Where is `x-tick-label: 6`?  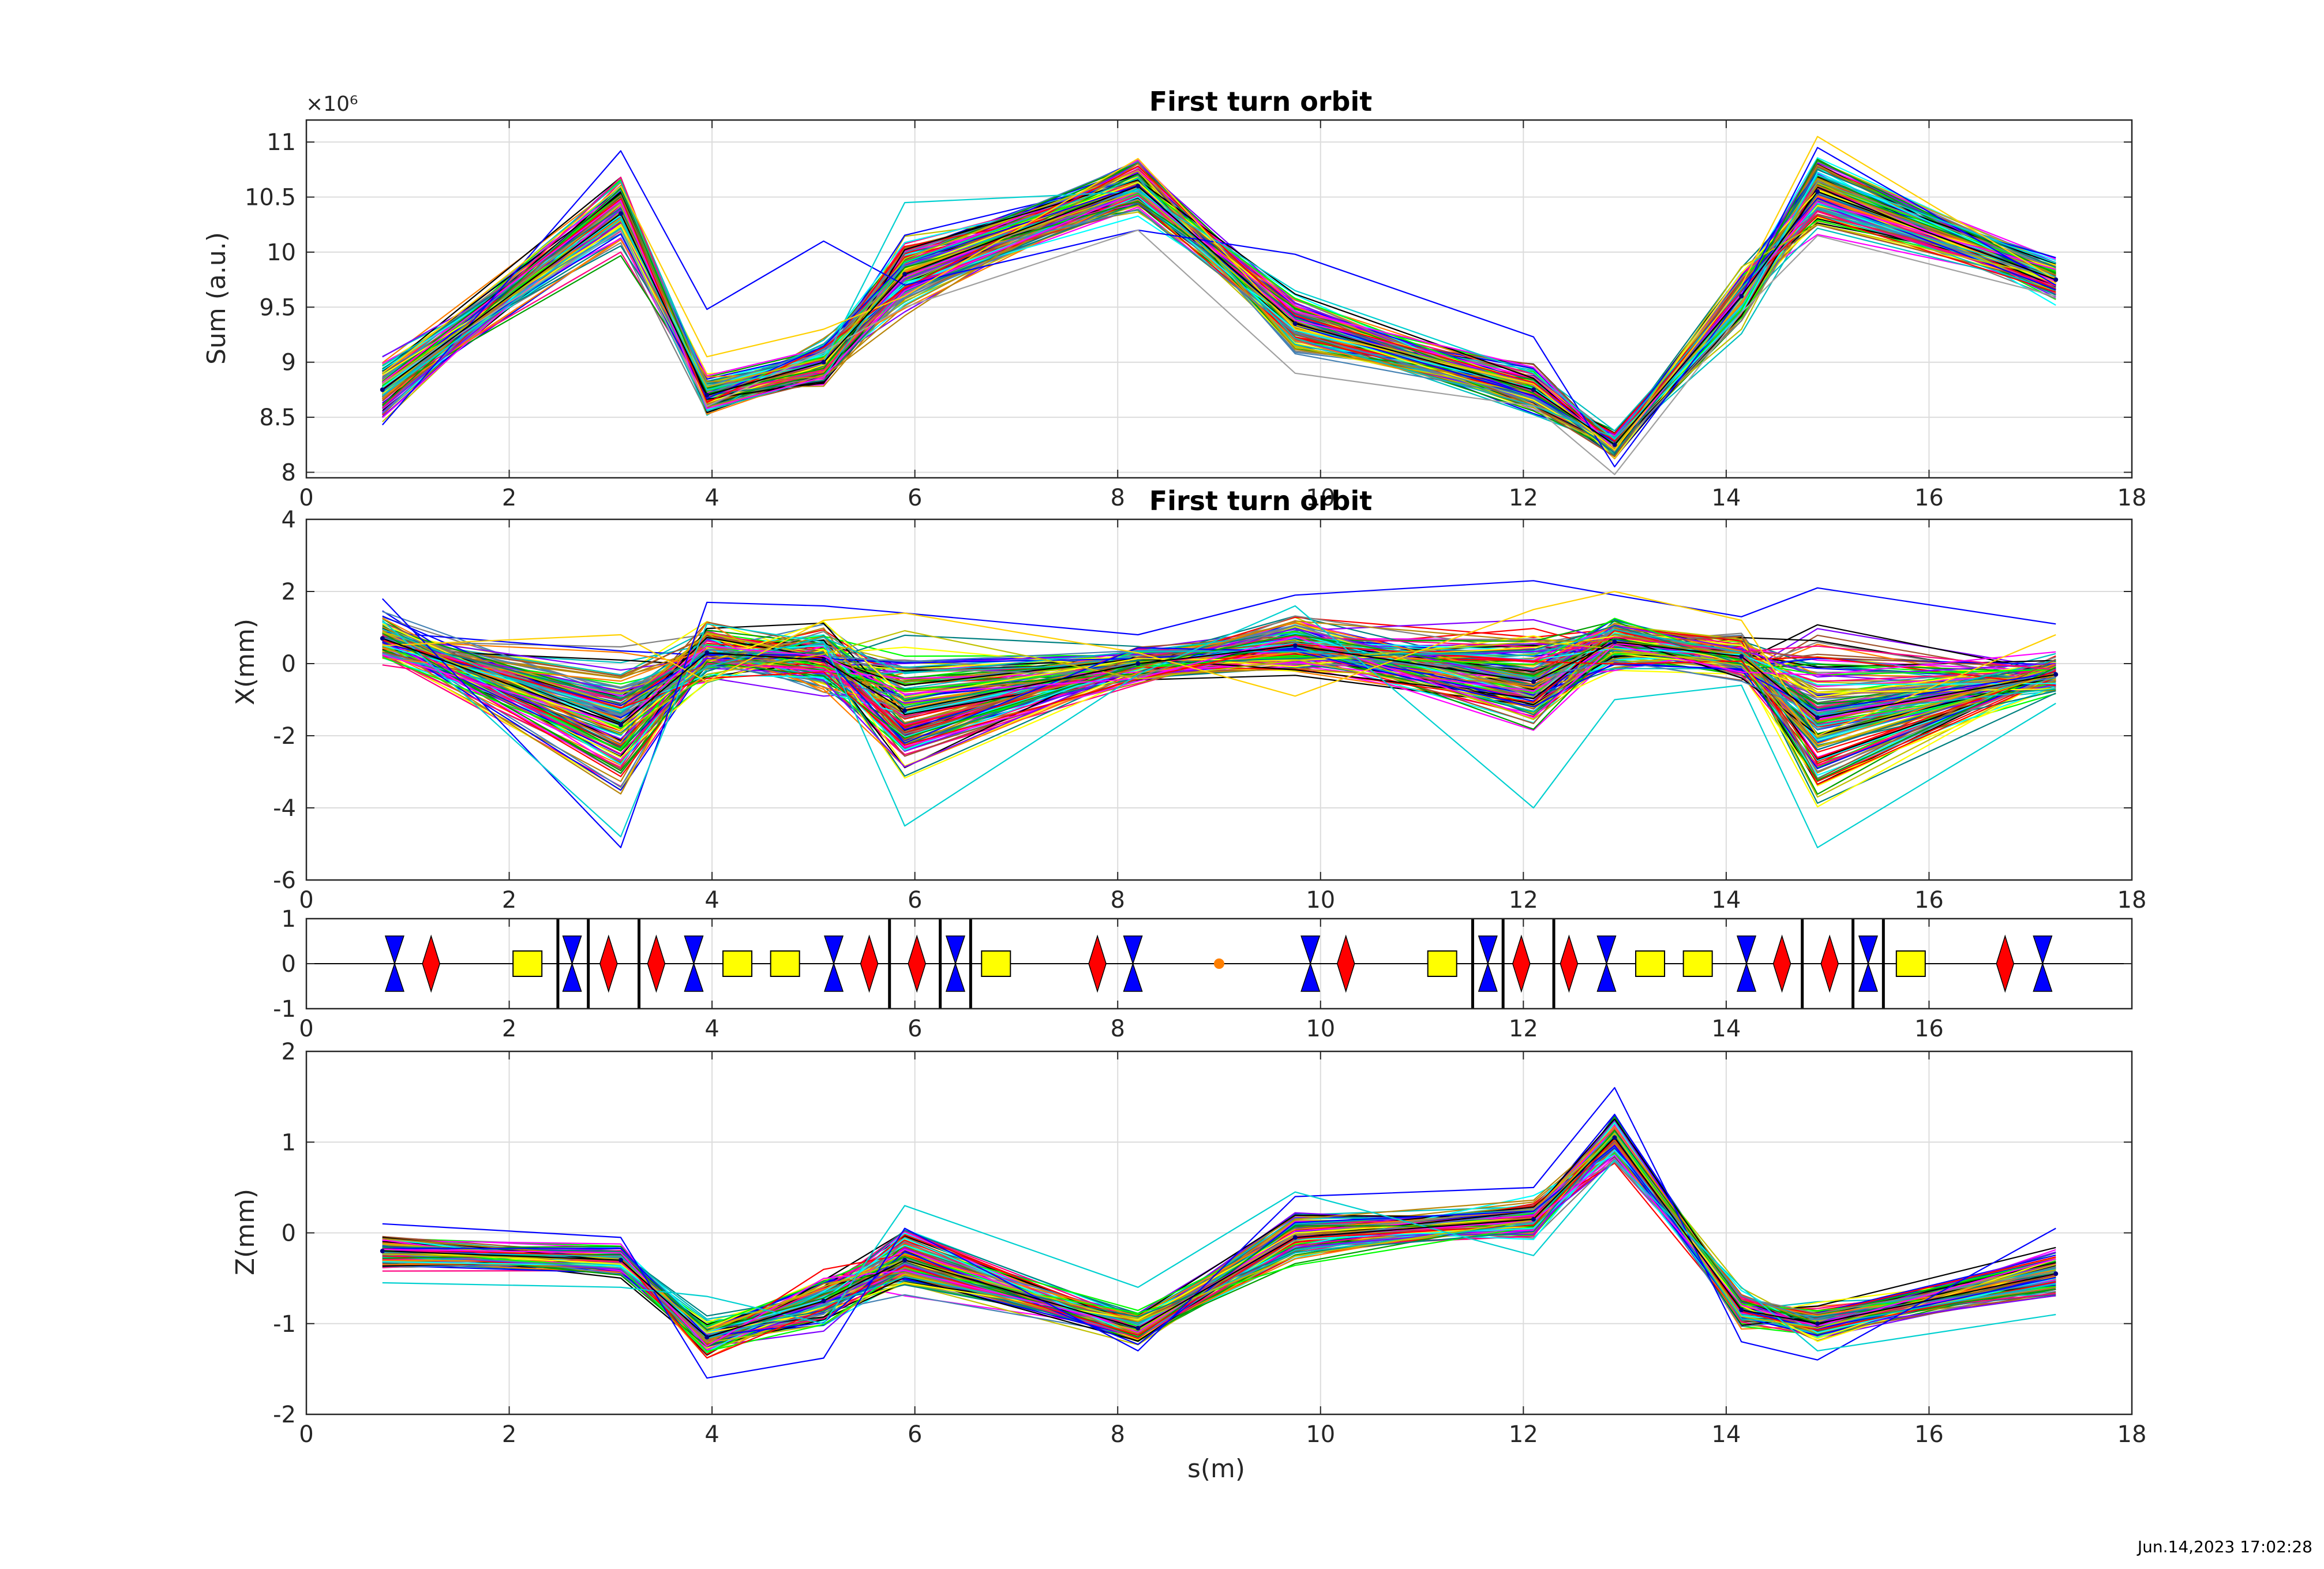 x-tick-label: 6 is located at coordinates (915, 900).